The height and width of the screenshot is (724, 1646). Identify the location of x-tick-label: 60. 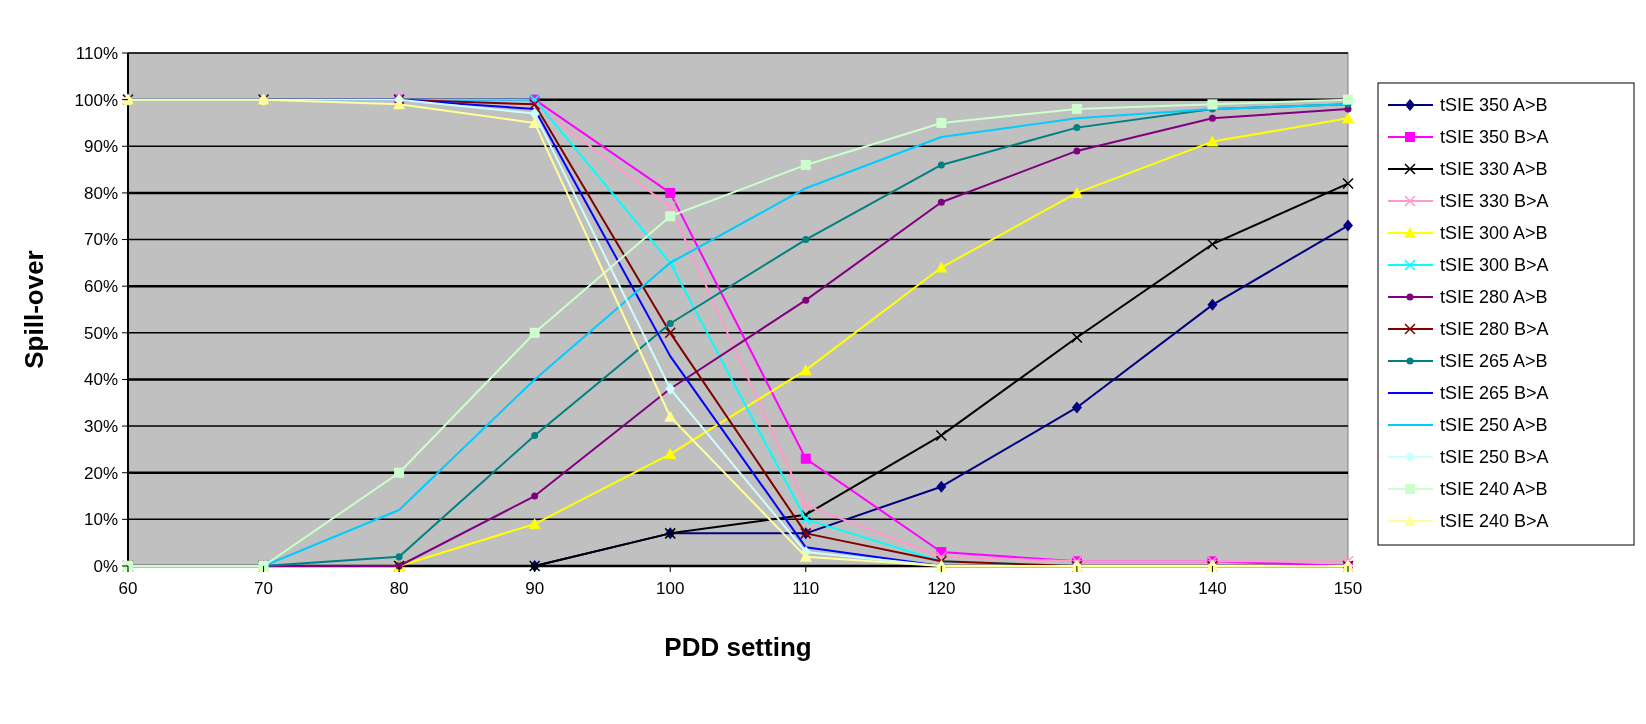
(128, 588).